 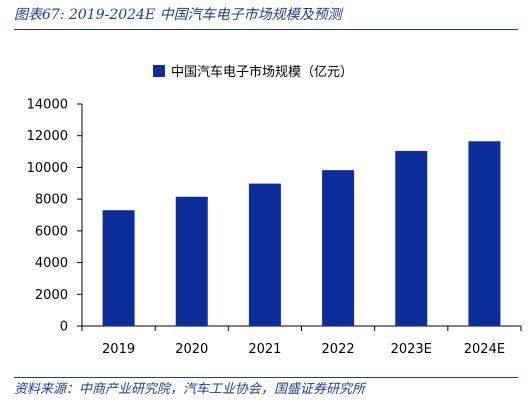 I want to click on y-tick-label: 14000, so click(x=47, y=105).